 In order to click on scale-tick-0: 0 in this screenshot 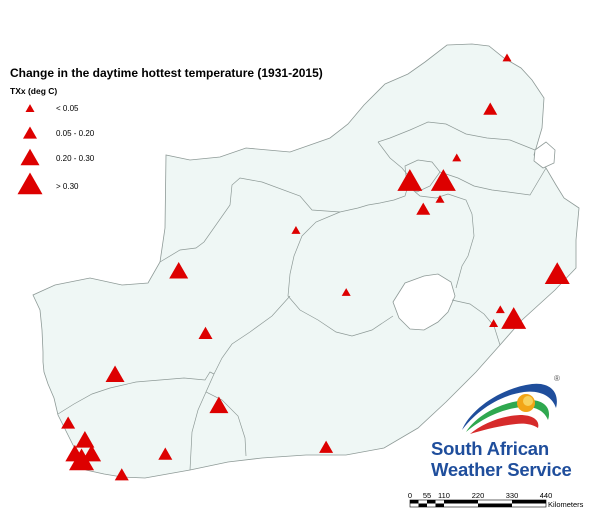, I will do `click(410, 495)`.